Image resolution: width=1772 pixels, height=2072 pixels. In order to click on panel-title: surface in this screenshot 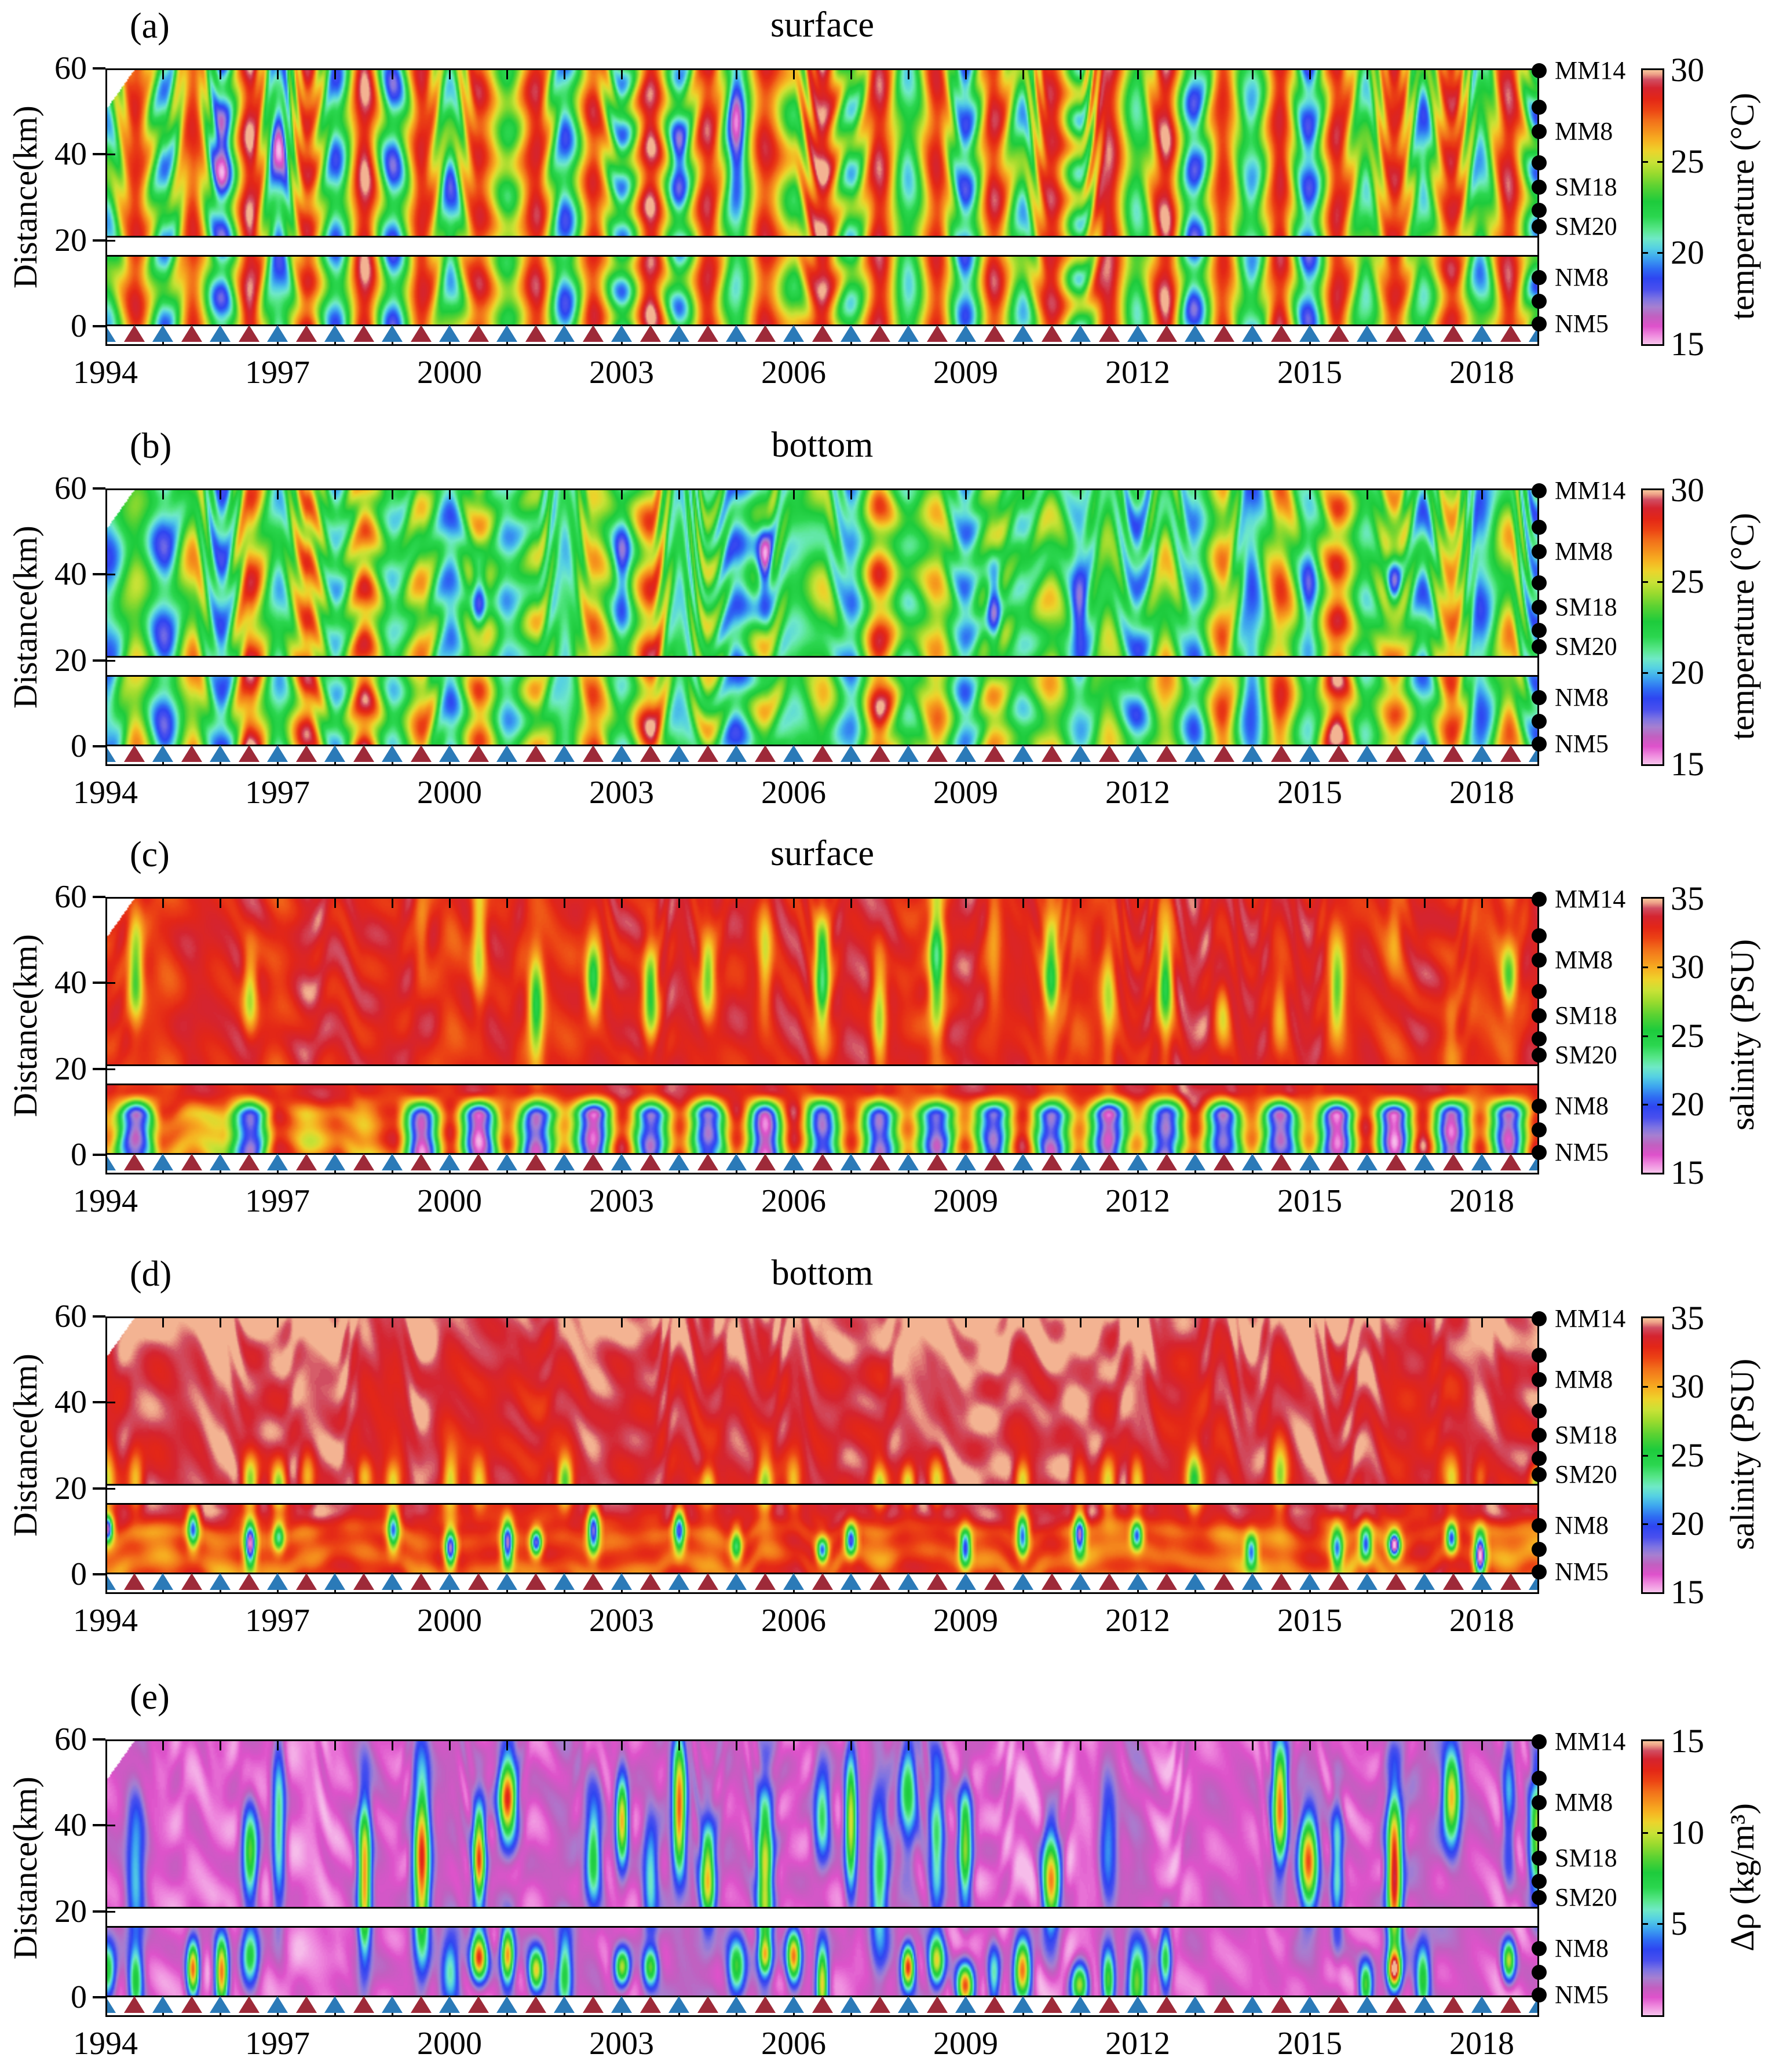, I will do `click(822, 25)`.